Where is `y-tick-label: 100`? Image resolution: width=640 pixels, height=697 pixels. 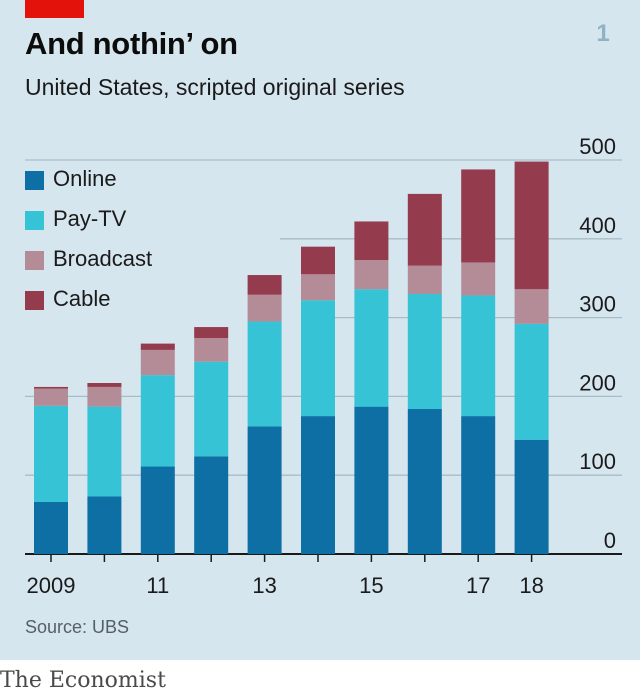 y-tick-label: 100 is located at coordinates (597, 461).